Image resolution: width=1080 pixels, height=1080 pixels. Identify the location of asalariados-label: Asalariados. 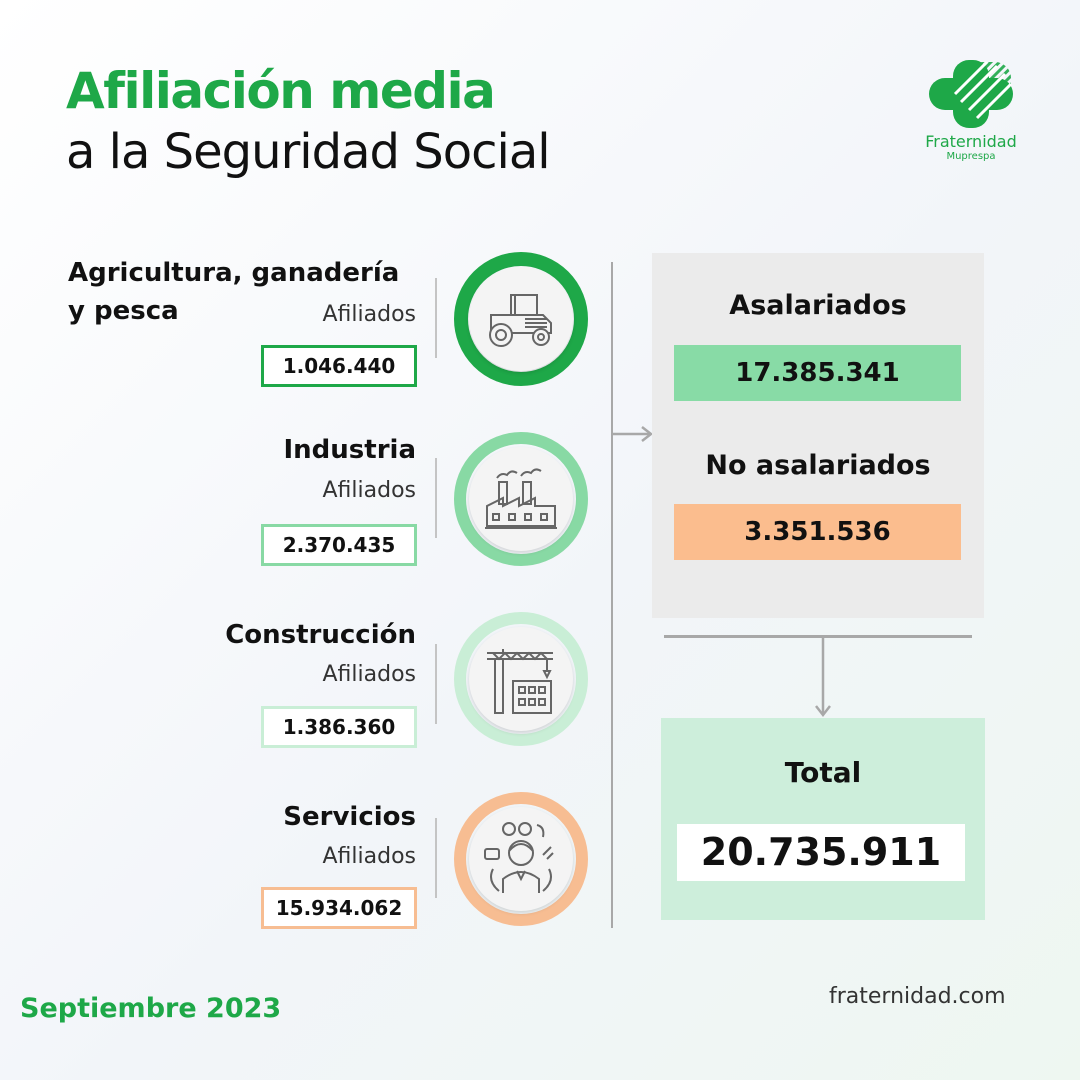
(818, 305).